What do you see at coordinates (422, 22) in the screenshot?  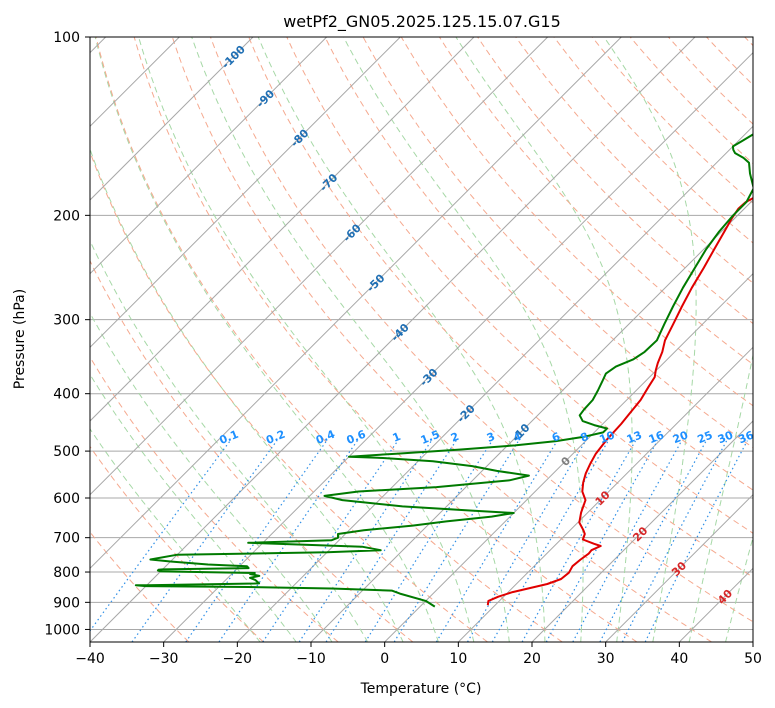 I see `chart-title: wetPf2_GN05.2025.125.15.07.G15` at bounding box center [422, 22].